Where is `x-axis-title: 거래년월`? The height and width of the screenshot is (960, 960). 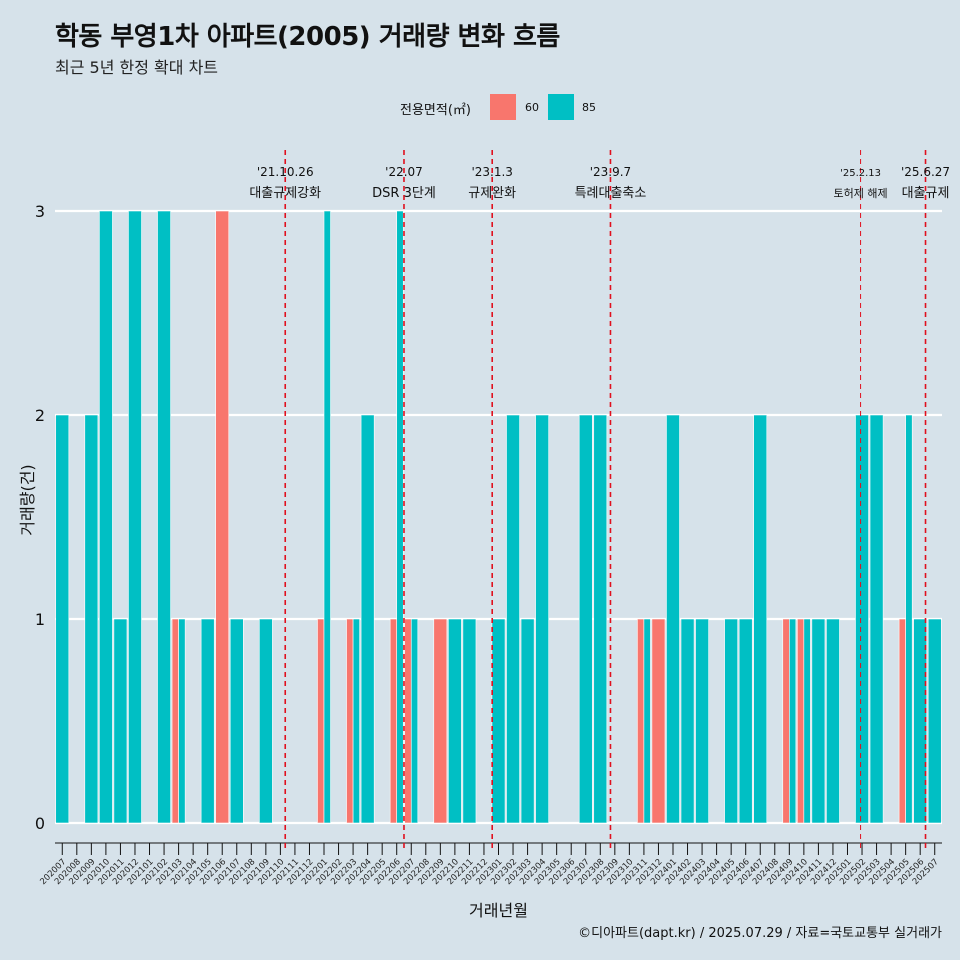 x-axis-title: 거래년월 is located at coordinates (498, 910).